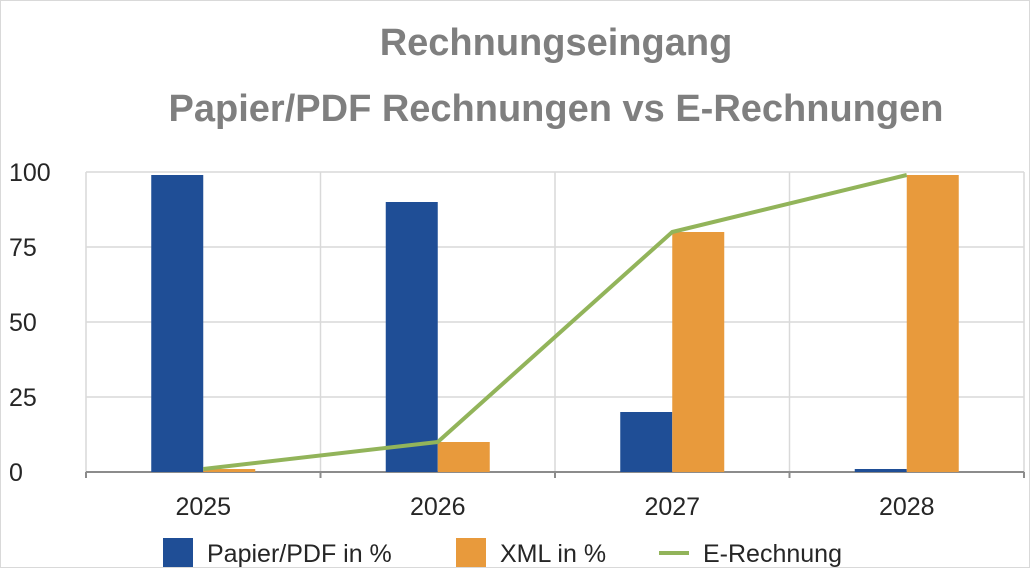 This screenshot has height=568, width=1030. What do you see at coordinates (907, 507) in the screenshot?
I see `x-tick-label: 2028` at bounding box center [907, 507].